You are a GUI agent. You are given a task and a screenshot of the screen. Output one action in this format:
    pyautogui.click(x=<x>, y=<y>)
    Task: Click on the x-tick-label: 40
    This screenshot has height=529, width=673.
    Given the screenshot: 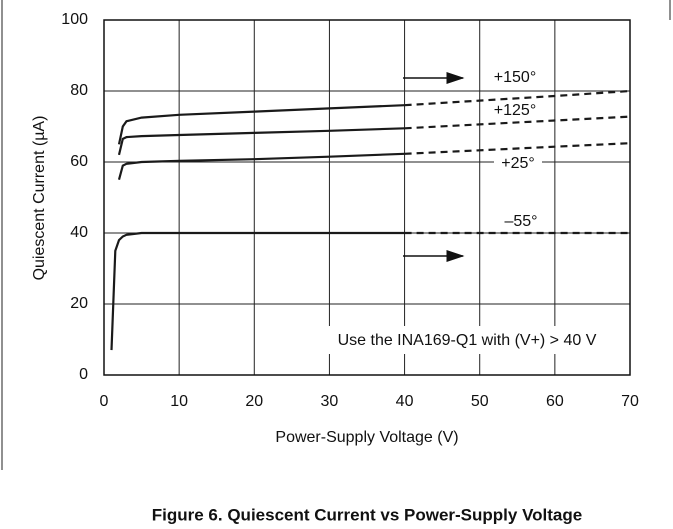 What is the action you would take?
    pyautogui.click(x=405, y=401)
    